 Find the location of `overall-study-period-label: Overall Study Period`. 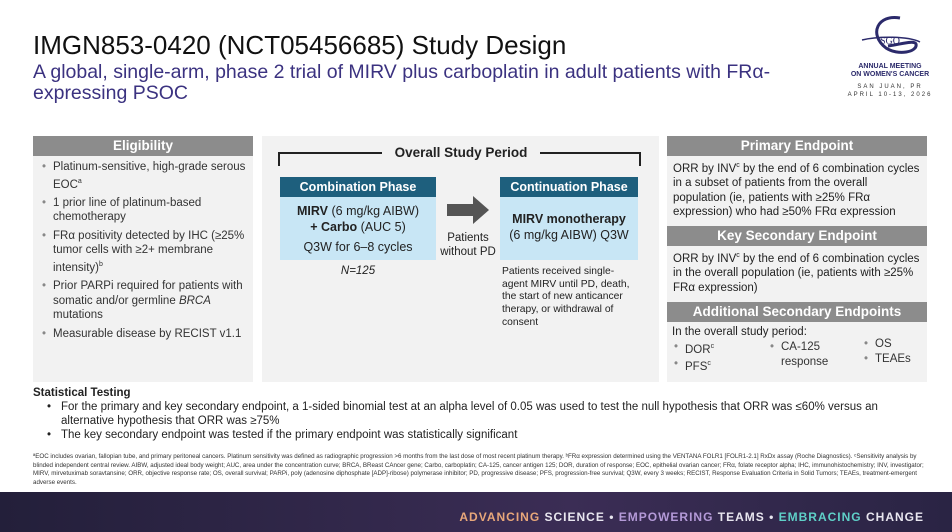

overall-study-period-label: Overall Study Period is located at coordinates (461, 152).